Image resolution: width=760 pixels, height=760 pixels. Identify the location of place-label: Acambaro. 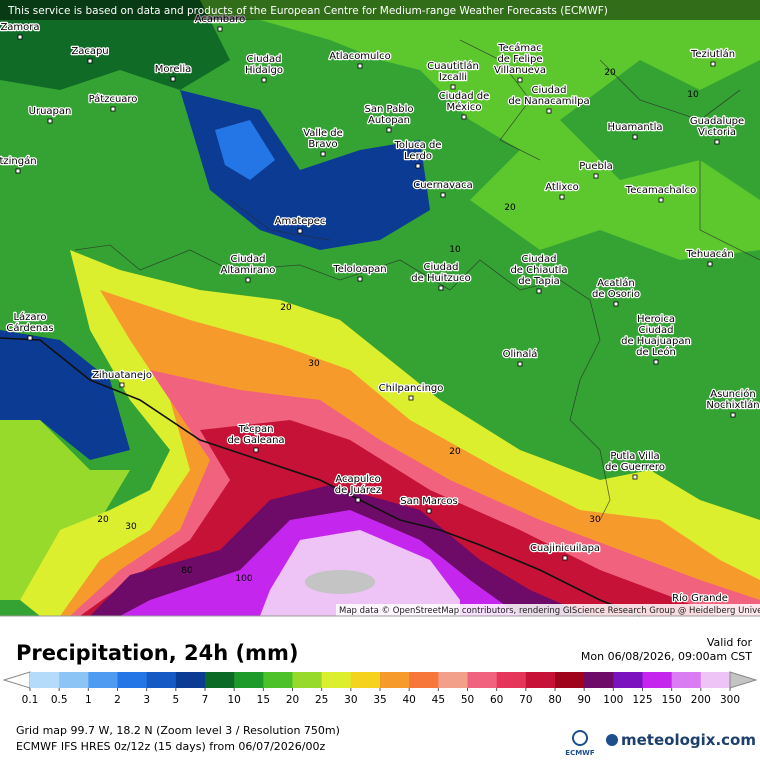
(220, 19).